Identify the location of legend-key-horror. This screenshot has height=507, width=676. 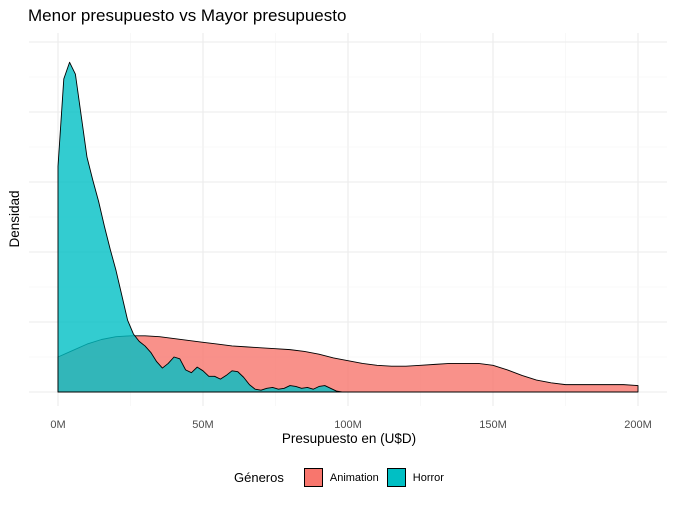
(396, 477).